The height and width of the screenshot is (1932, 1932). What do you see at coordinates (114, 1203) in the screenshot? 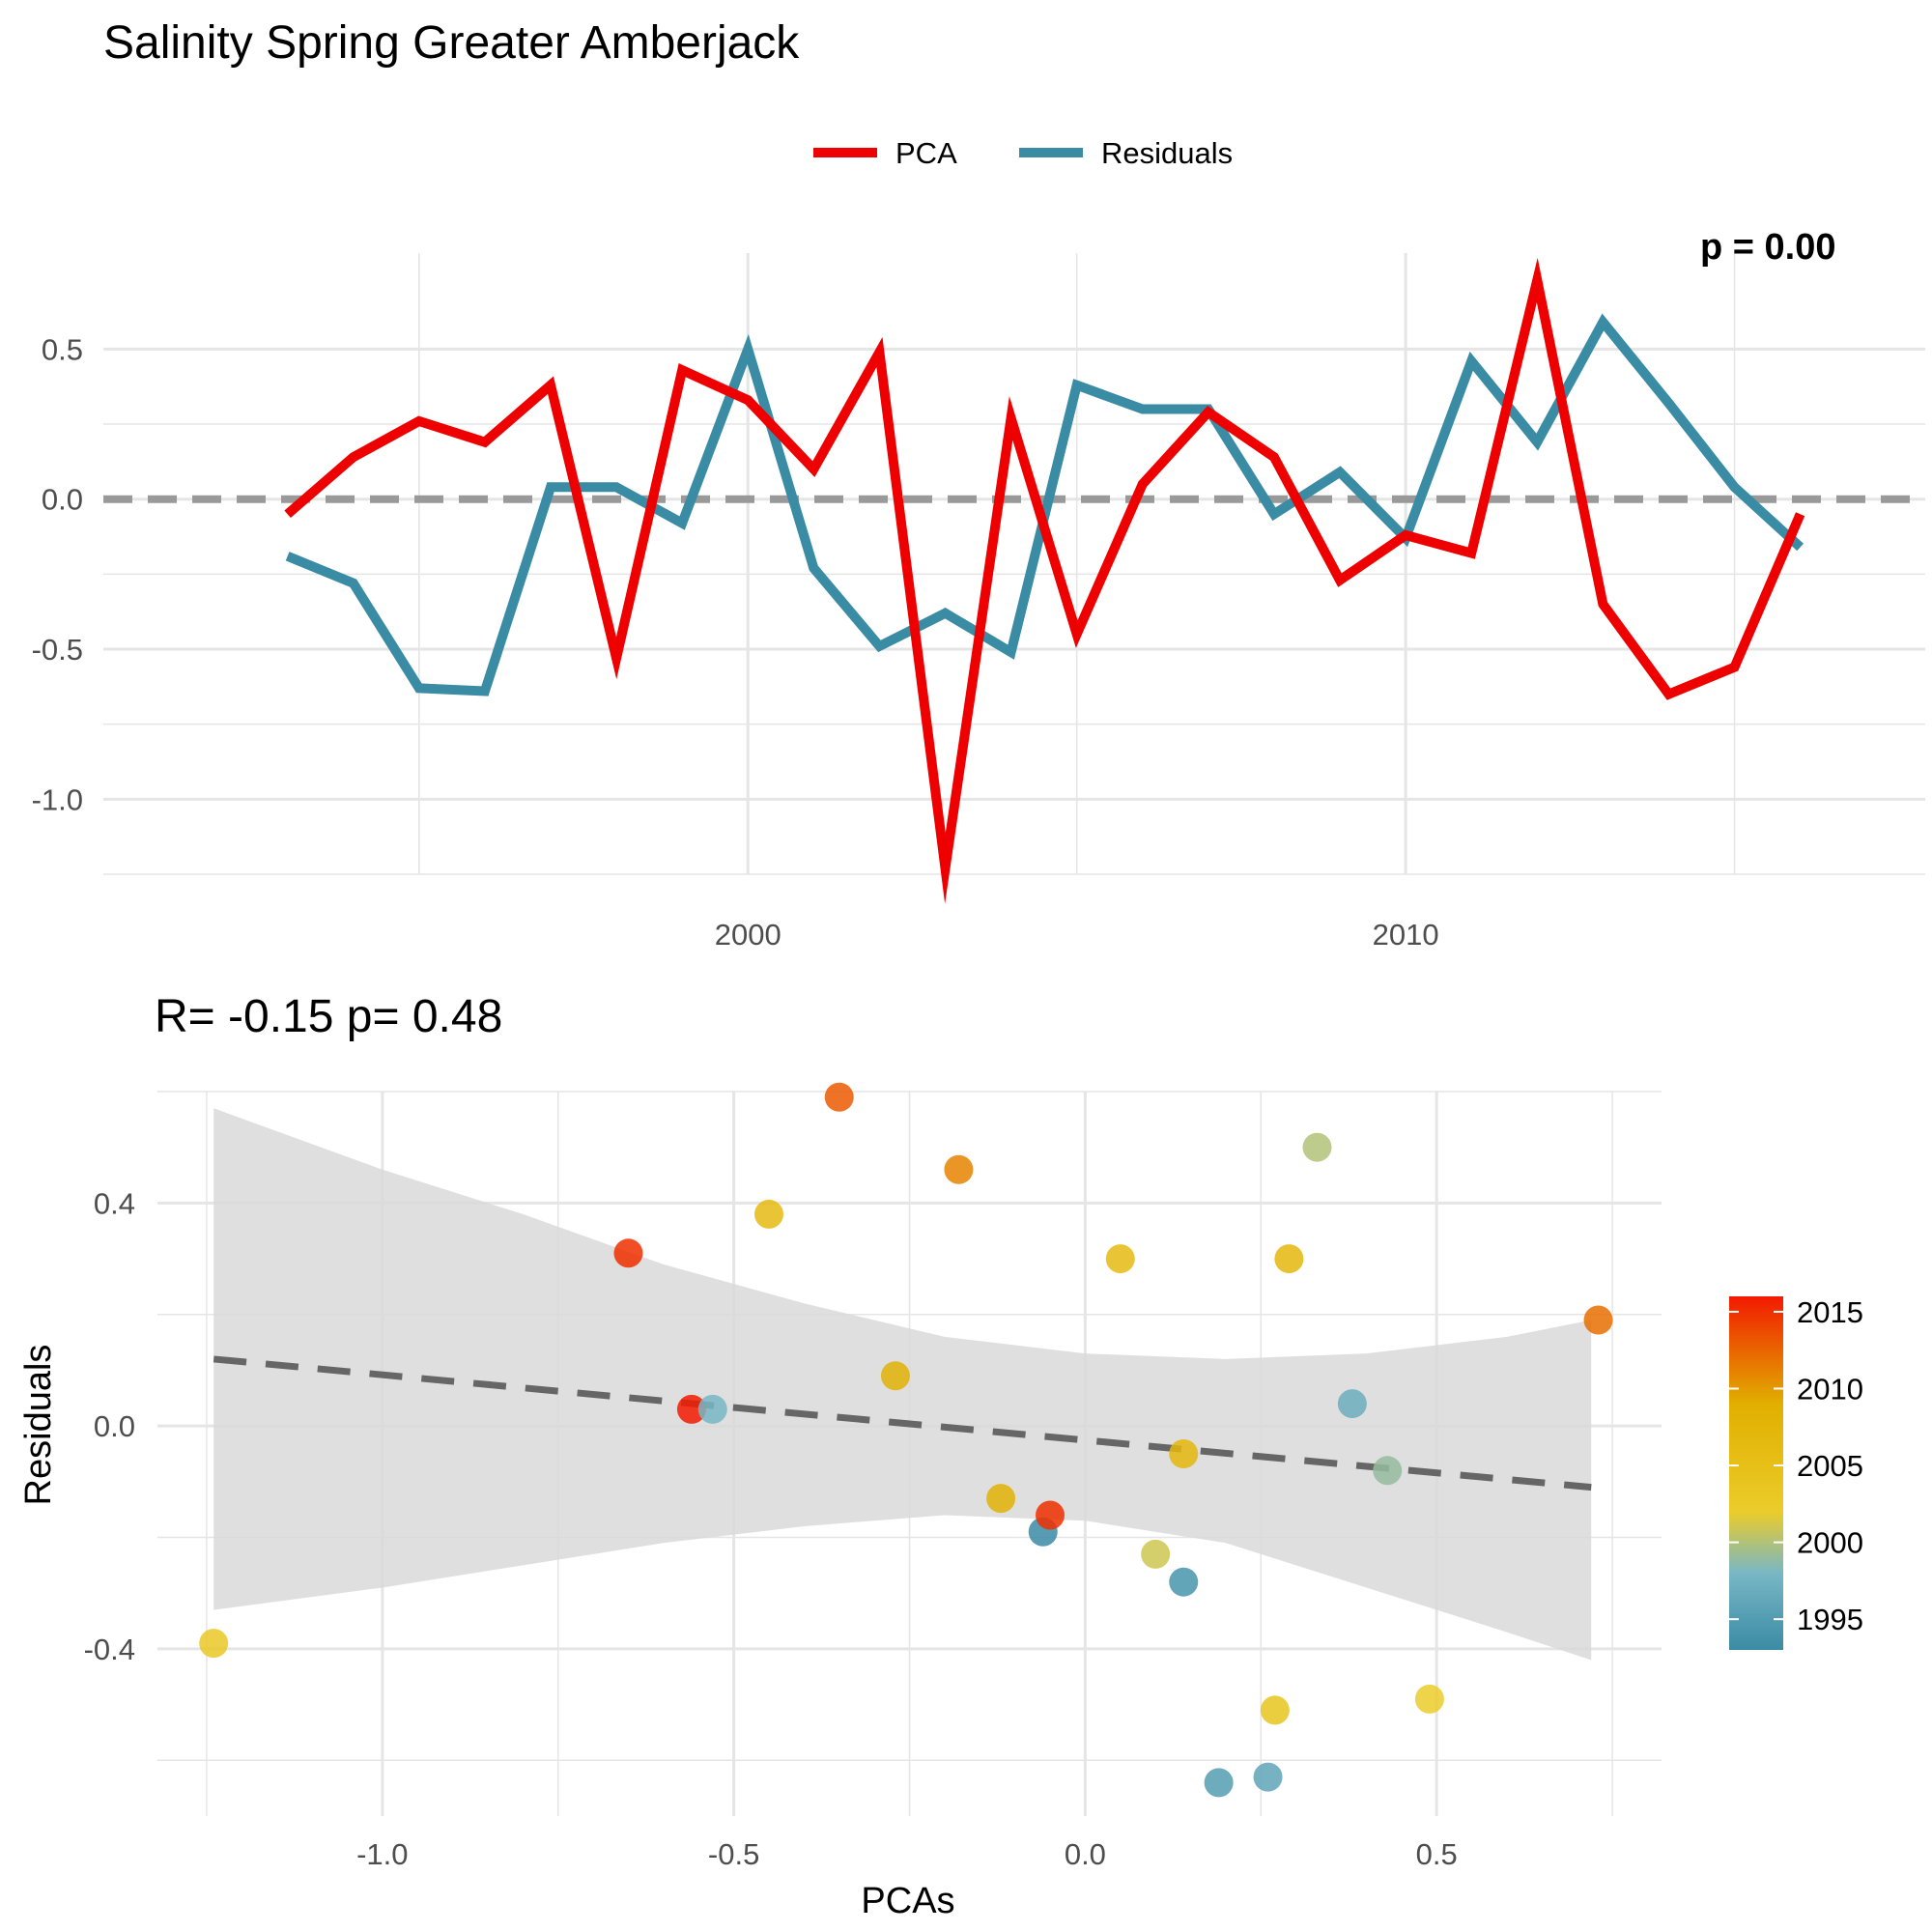
I see `y-tick-label: 0.4` at bounding box center [114, 1203].